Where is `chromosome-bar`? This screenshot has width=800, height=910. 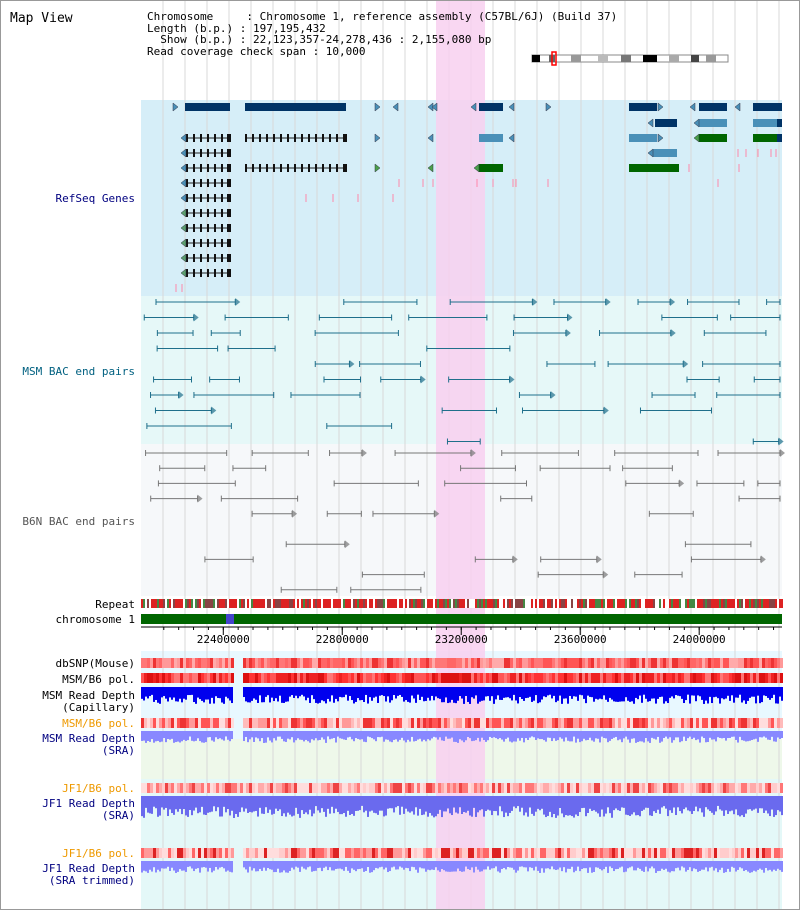
chromosome-bar is located at coordinates (461, 619).